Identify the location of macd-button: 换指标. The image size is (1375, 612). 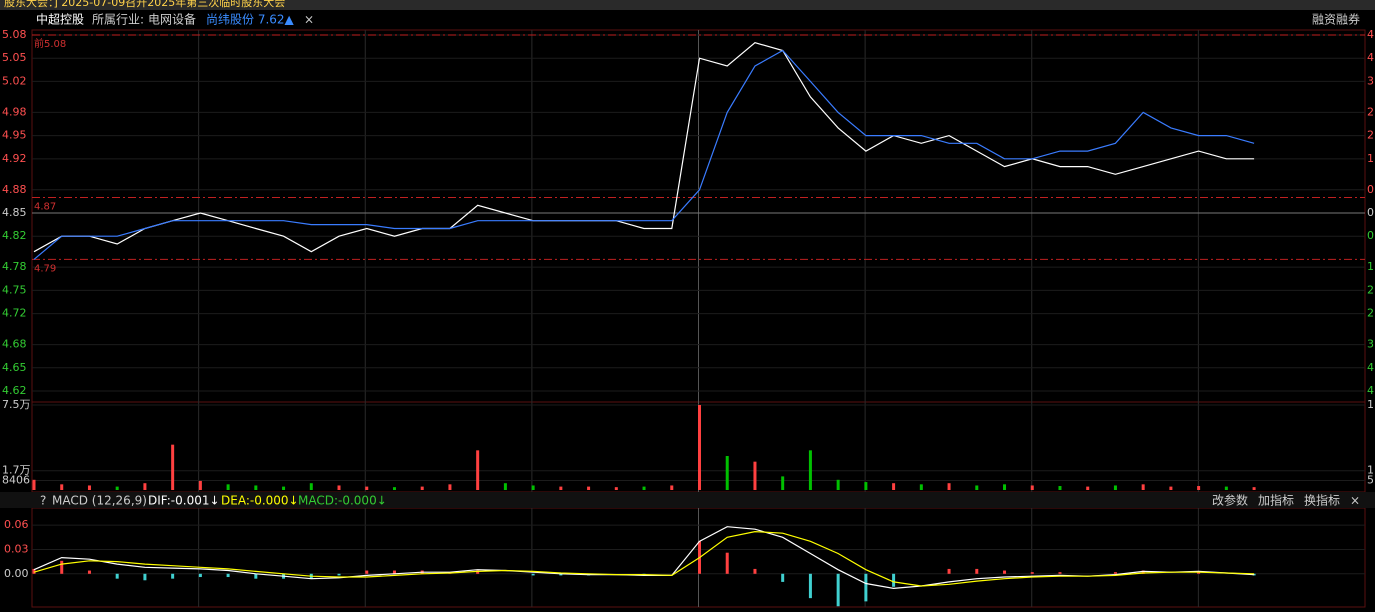
(1322, 500).